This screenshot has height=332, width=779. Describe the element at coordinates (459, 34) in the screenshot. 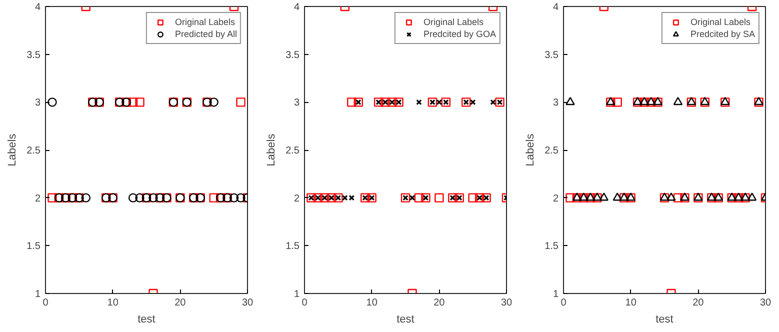

I see `legend-label: Predcited by GOA` at that location.